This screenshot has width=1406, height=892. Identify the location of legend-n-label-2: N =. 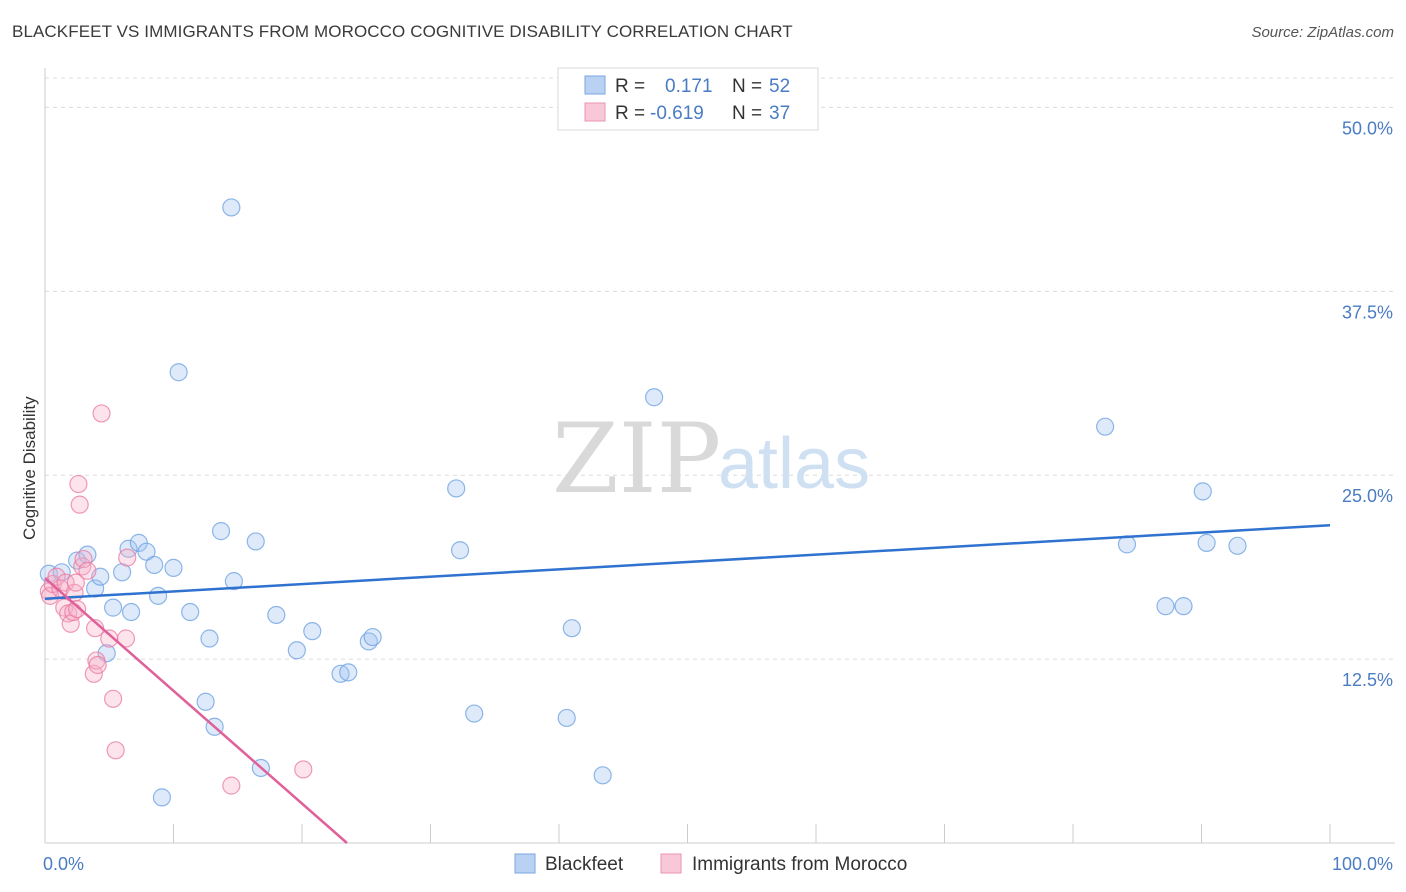
(747, 113).